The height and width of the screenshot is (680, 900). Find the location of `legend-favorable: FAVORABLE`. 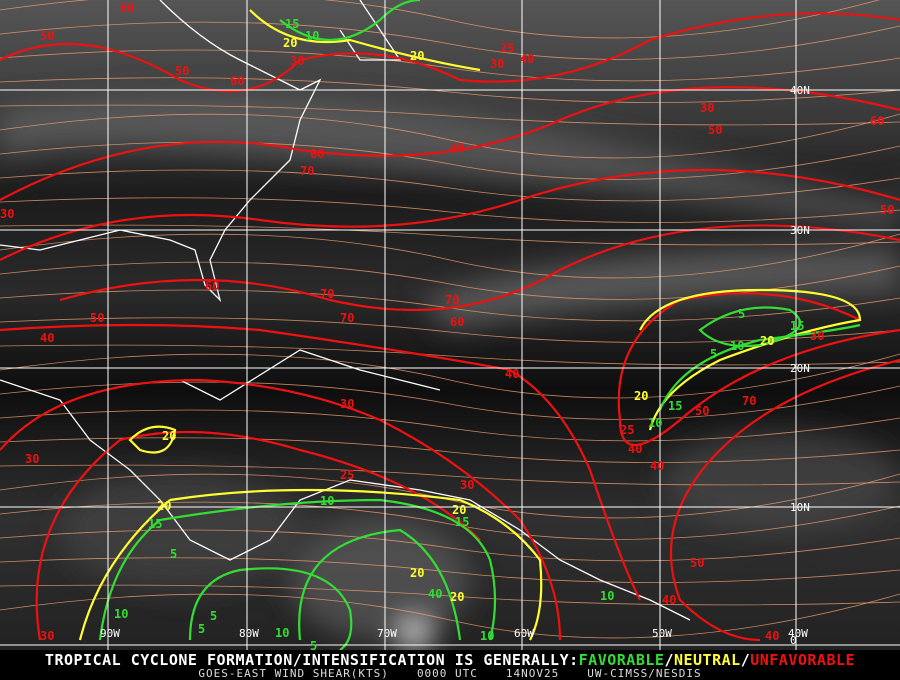

legend-favorable: FAVORABLE is located at coordinates (621, 660).